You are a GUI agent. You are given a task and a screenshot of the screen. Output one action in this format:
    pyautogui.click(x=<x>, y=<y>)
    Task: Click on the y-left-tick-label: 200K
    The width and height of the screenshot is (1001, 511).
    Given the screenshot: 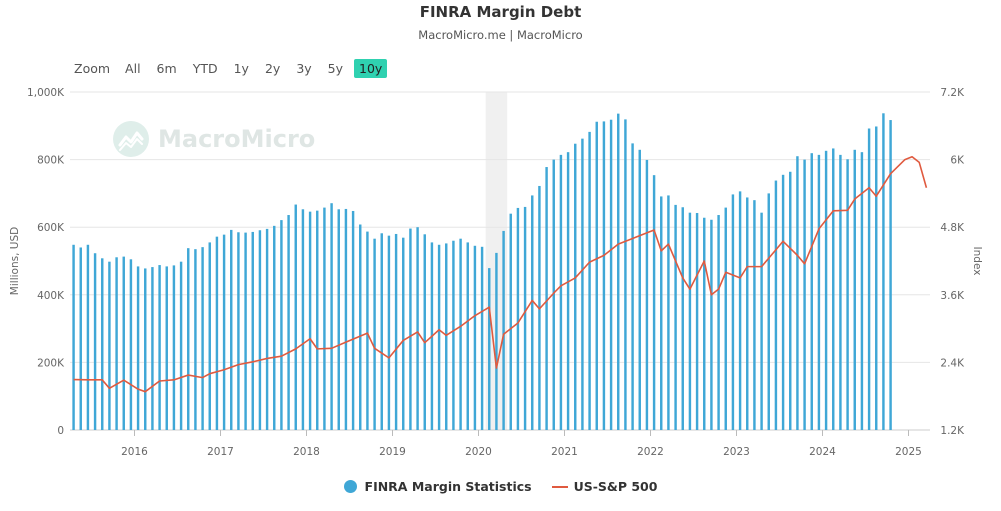 What is the action you would take?
    pyautogui.click(x=51, y=363)
    